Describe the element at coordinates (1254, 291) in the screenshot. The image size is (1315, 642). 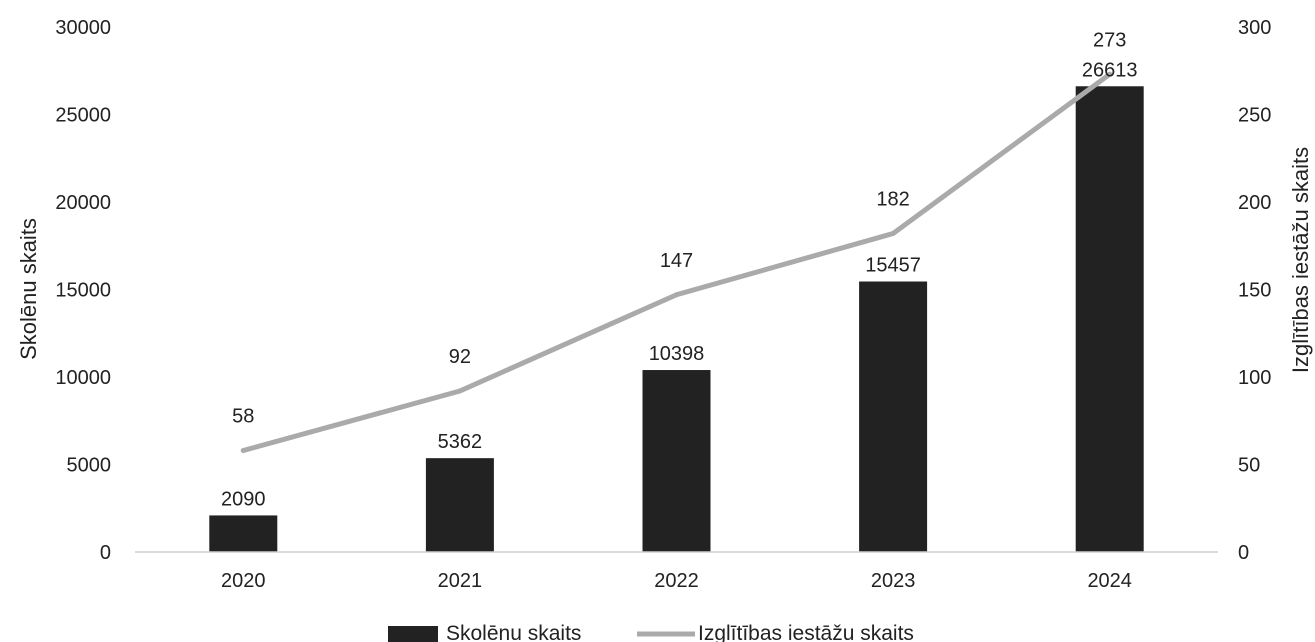
I see `y-right-tick-label: 150` at that location.